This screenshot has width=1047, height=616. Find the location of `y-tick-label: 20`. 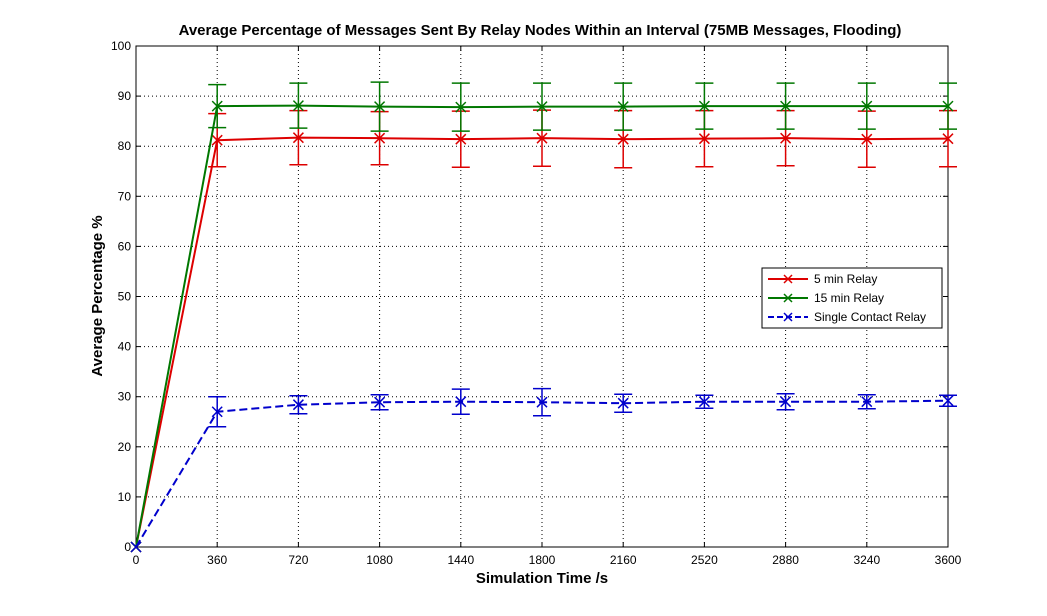

y-tick-label: 20 is located at coordinates (125, 447).